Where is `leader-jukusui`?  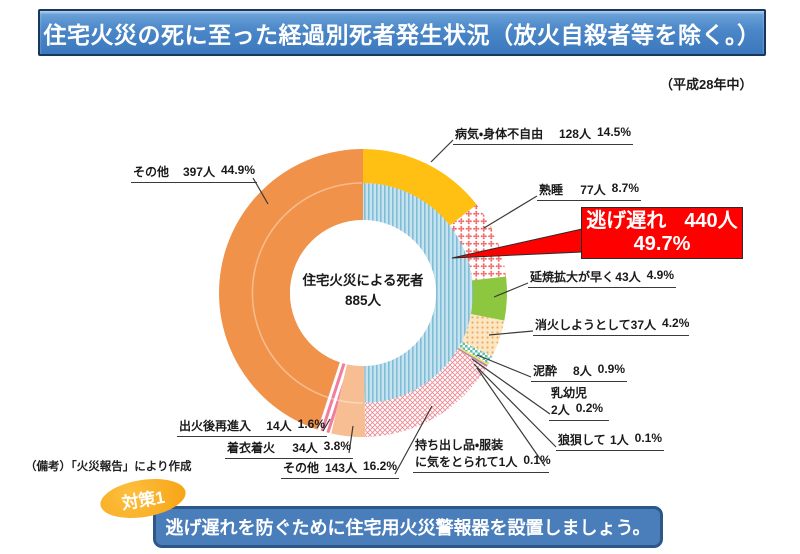 leader-jukusui is located at coordinates (510, 212).